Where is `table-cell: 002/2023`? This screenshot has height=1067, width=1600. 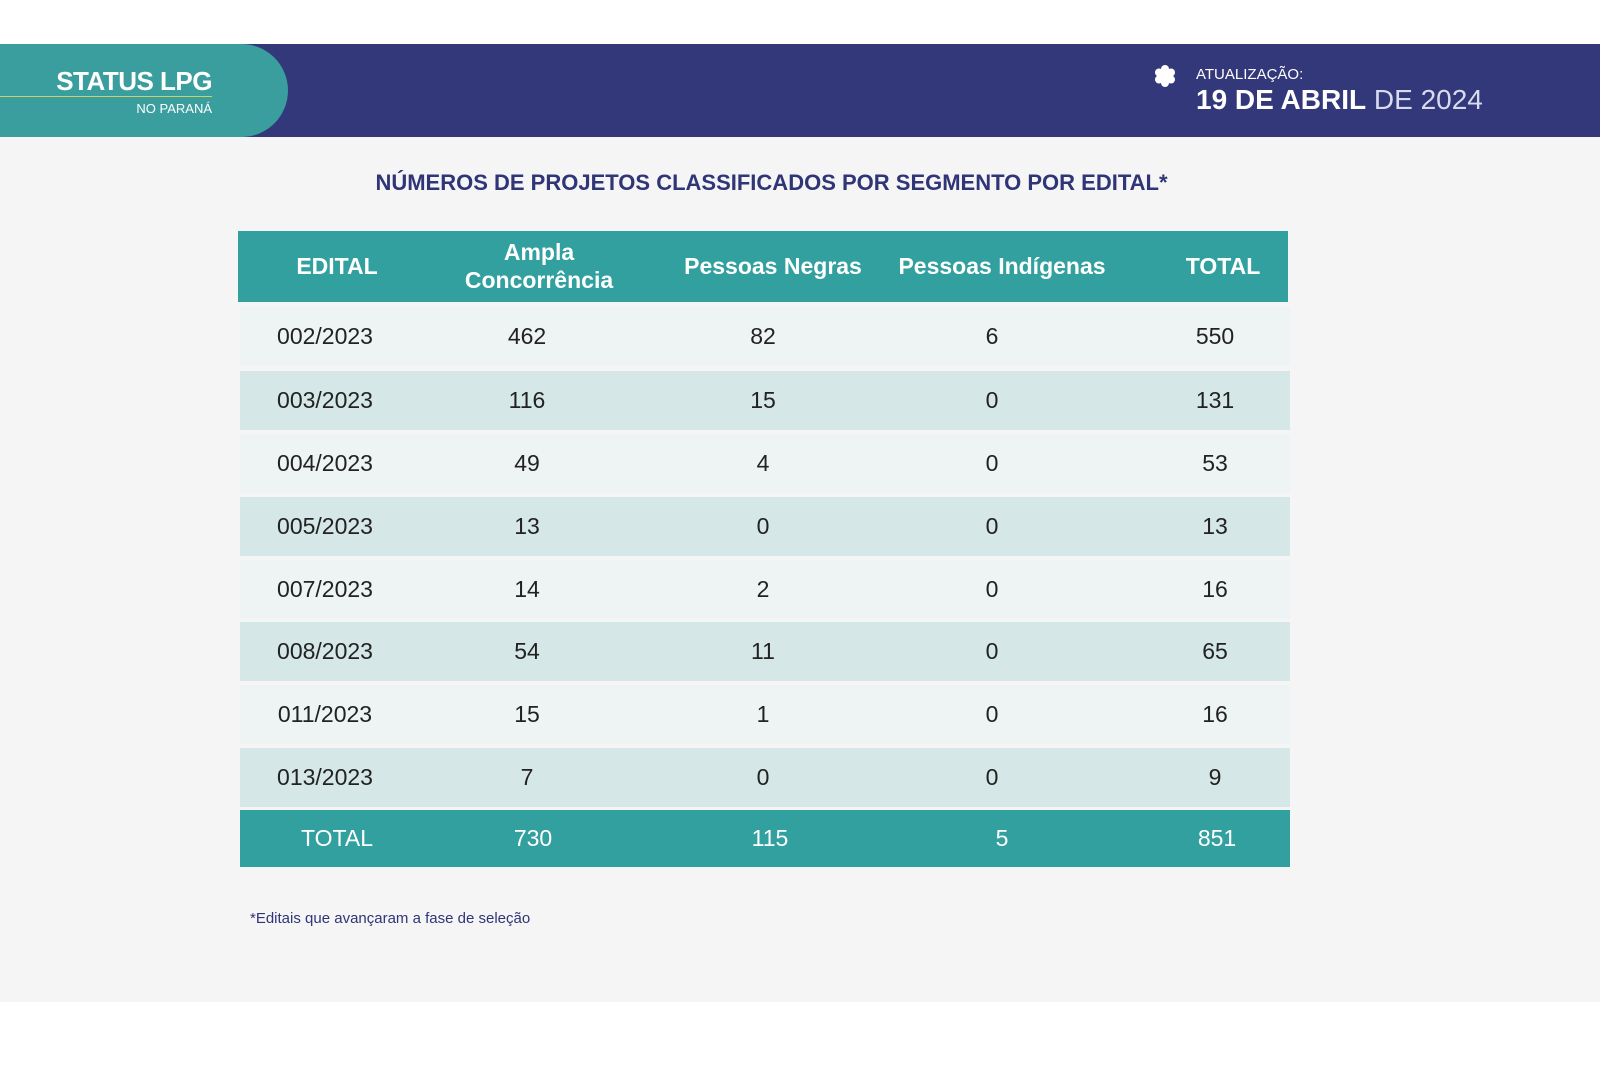 table-cell: 002/2023 is located at coordinates (325, 336).